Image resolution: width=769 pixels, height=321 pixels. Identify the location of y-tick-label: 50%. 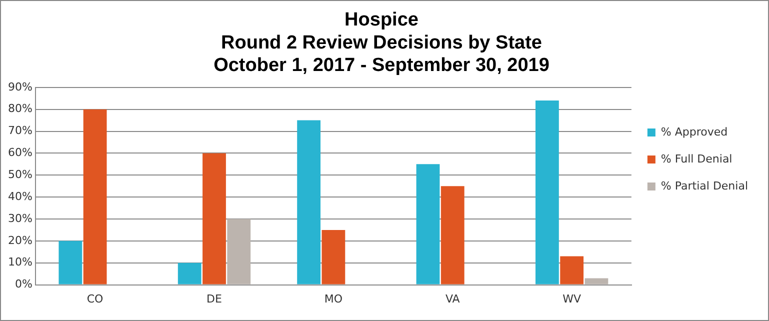
(20, 174).